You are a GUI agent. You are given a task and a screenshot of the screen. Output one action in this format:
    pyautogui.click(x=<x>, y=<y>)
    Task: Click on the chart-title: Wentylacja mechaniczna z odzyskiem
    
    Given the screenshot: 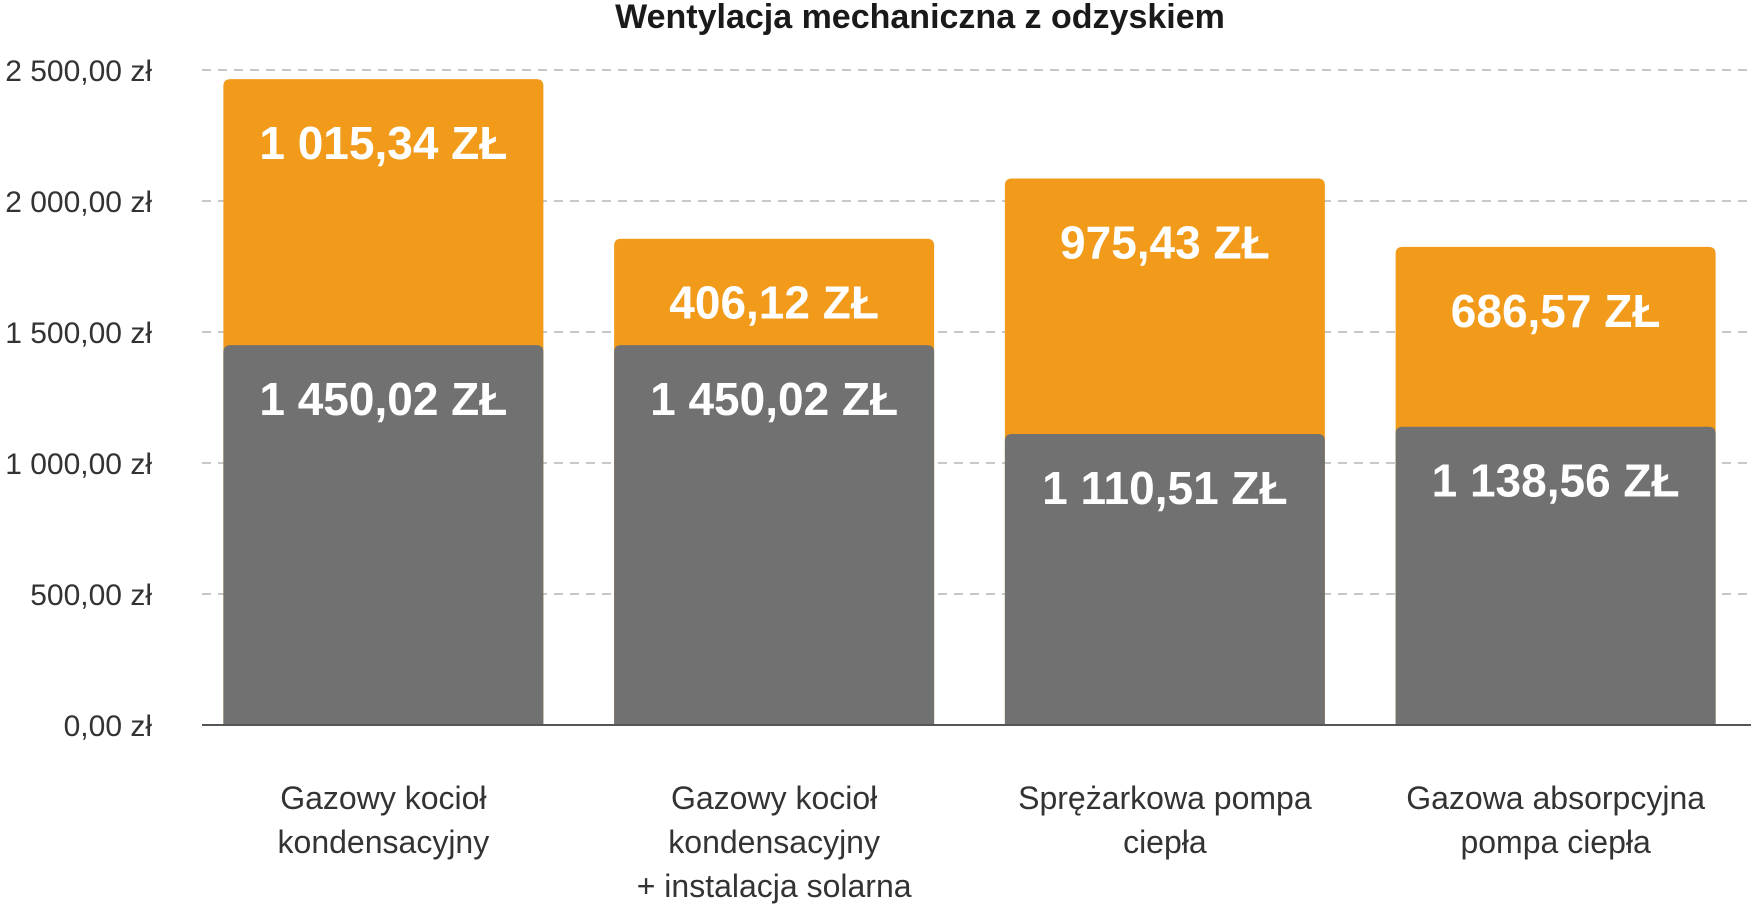 What is the action you would take?
    pyautogui.click(x=920, y=18)
    